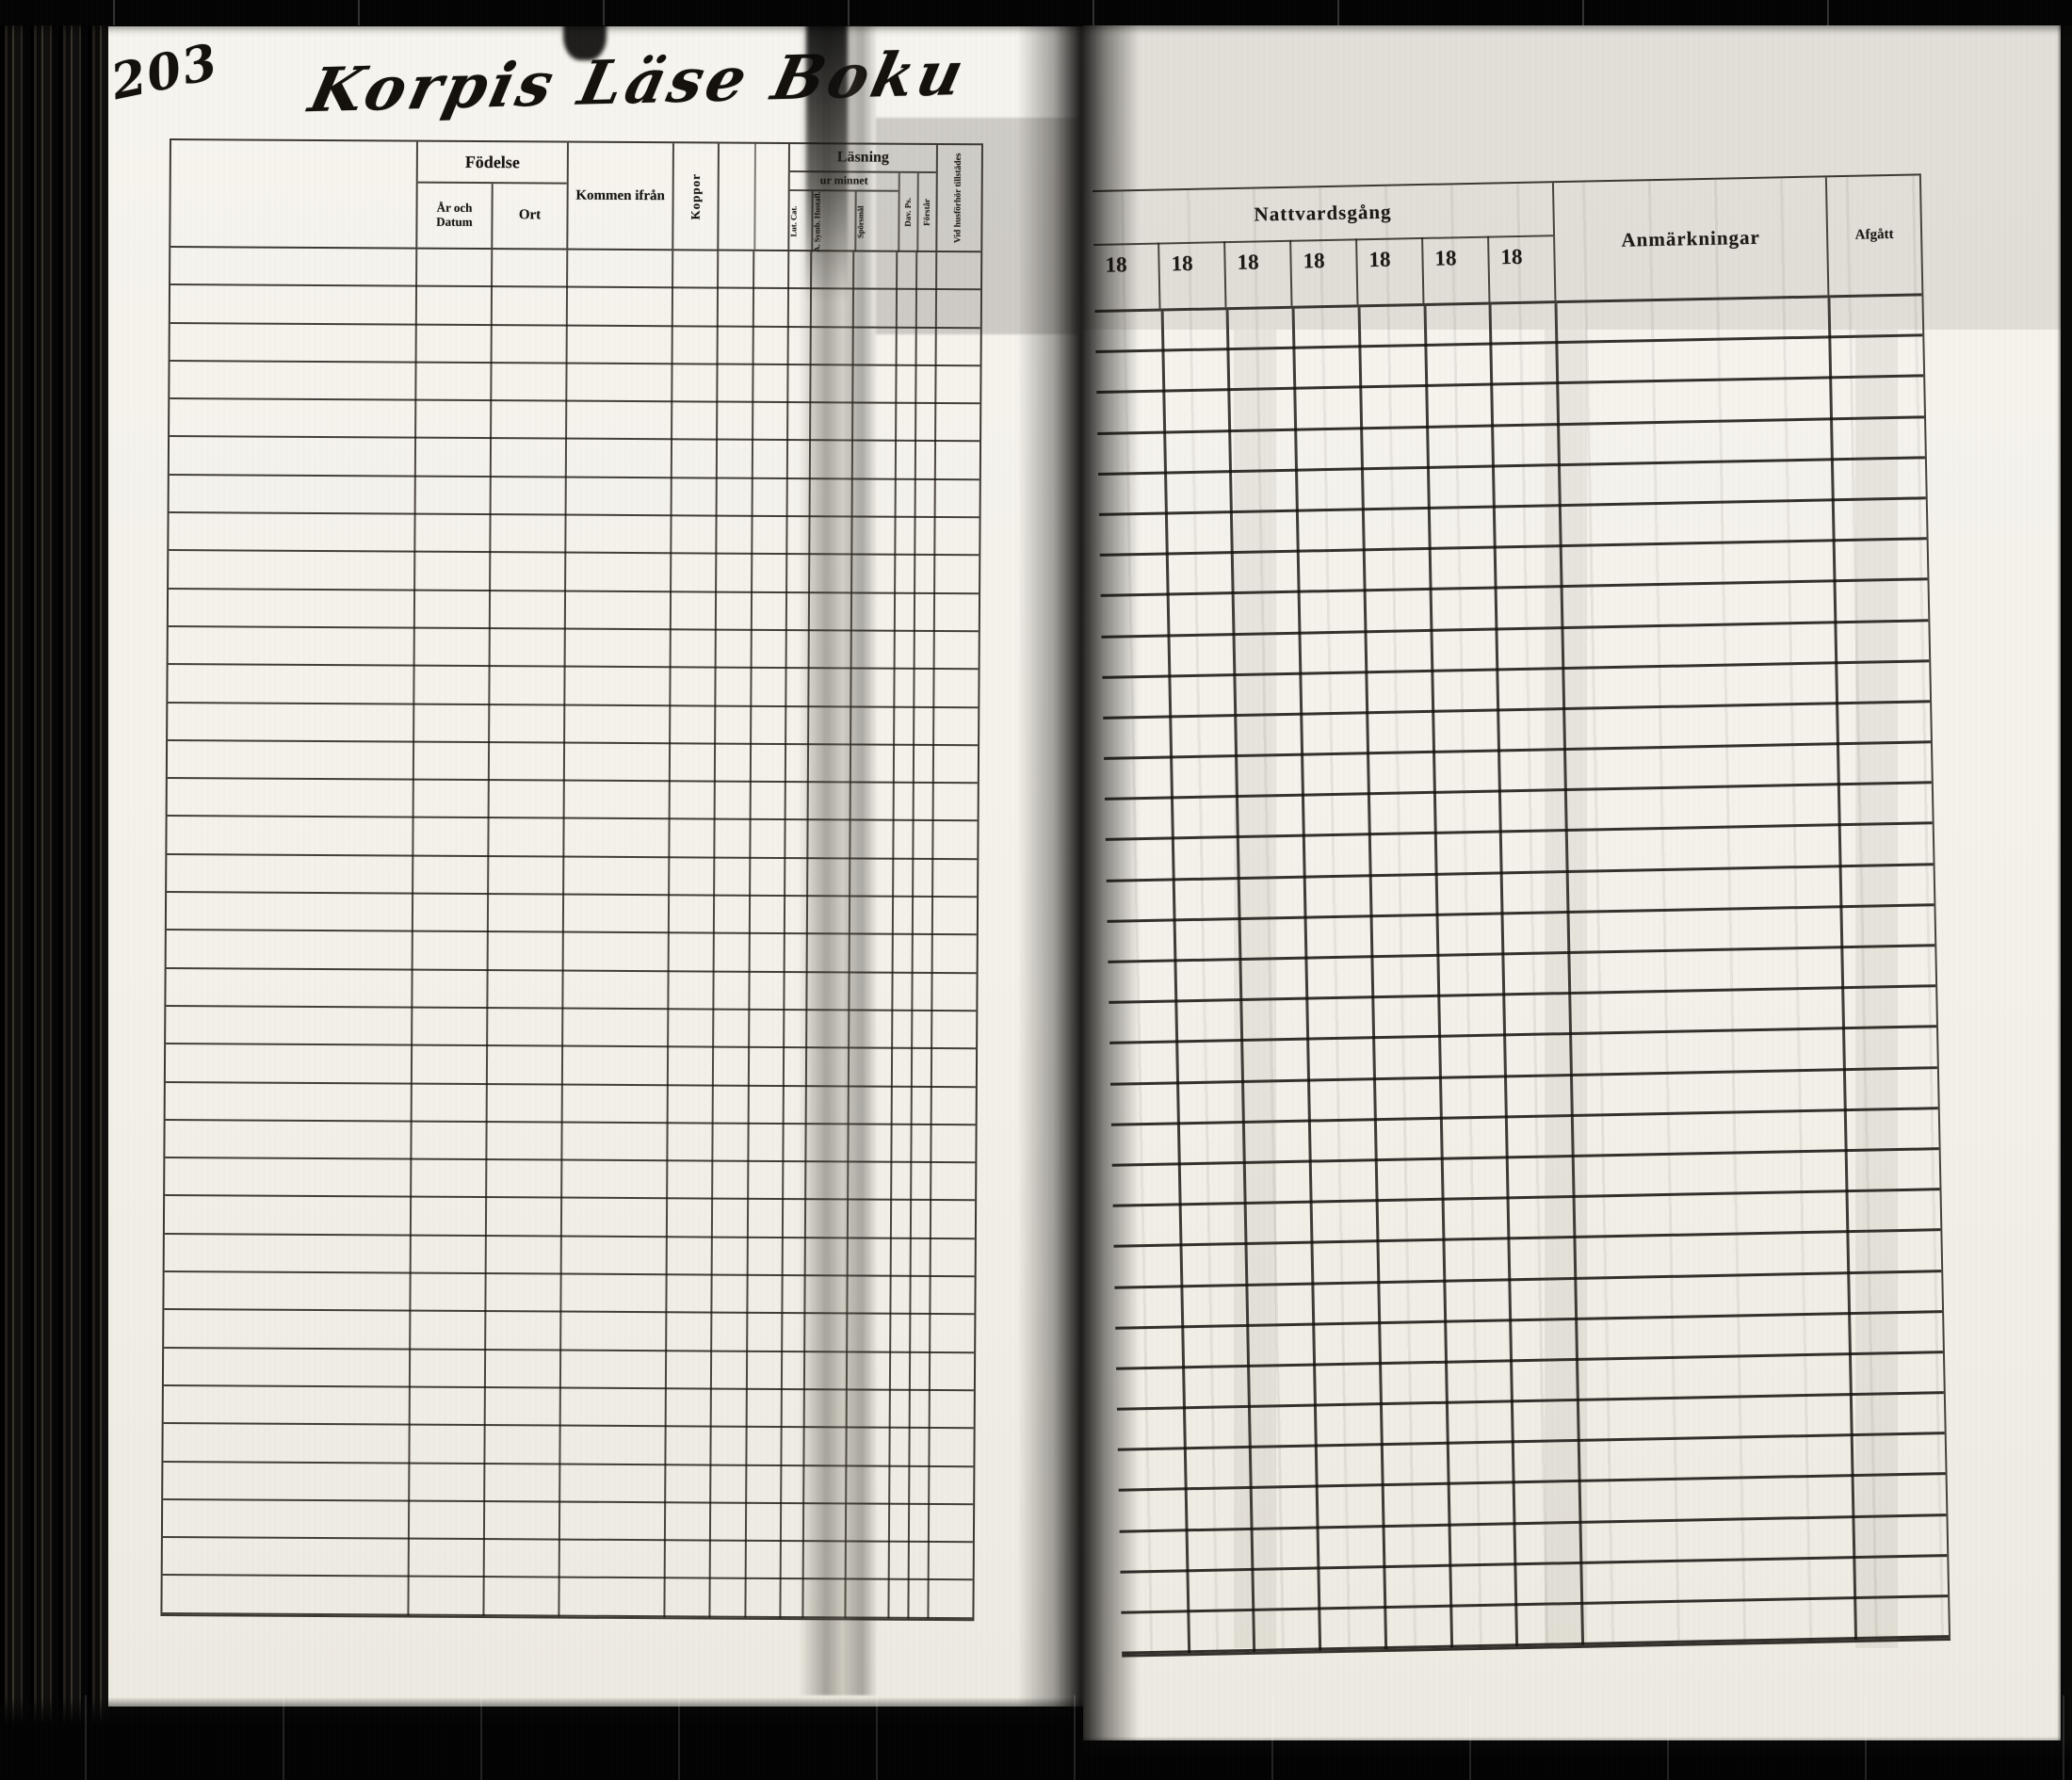  What do you see at coordinates (827, 150) in the screenshot?
I see `fold-damage-smear` at bounding box center [827, 150].